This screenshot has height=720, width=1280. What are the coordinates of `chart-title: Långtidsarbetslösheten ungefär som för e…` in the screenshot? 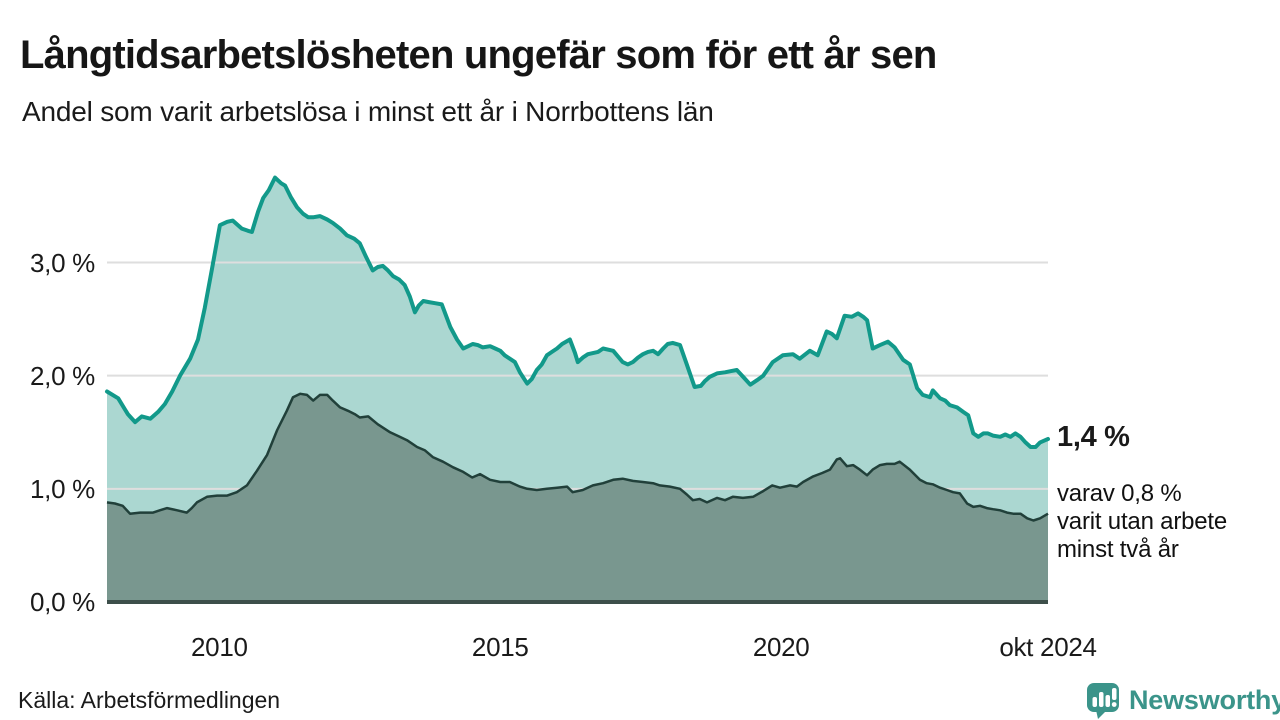 It's located at (478, 54).